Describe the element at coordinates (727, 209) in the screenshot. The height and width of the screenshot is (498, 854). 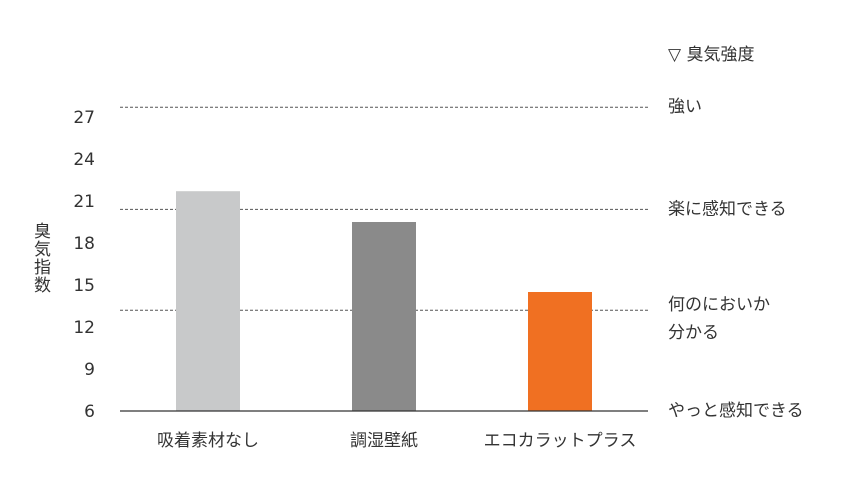
I see `reference-label: 楽に感知できる` at that location.